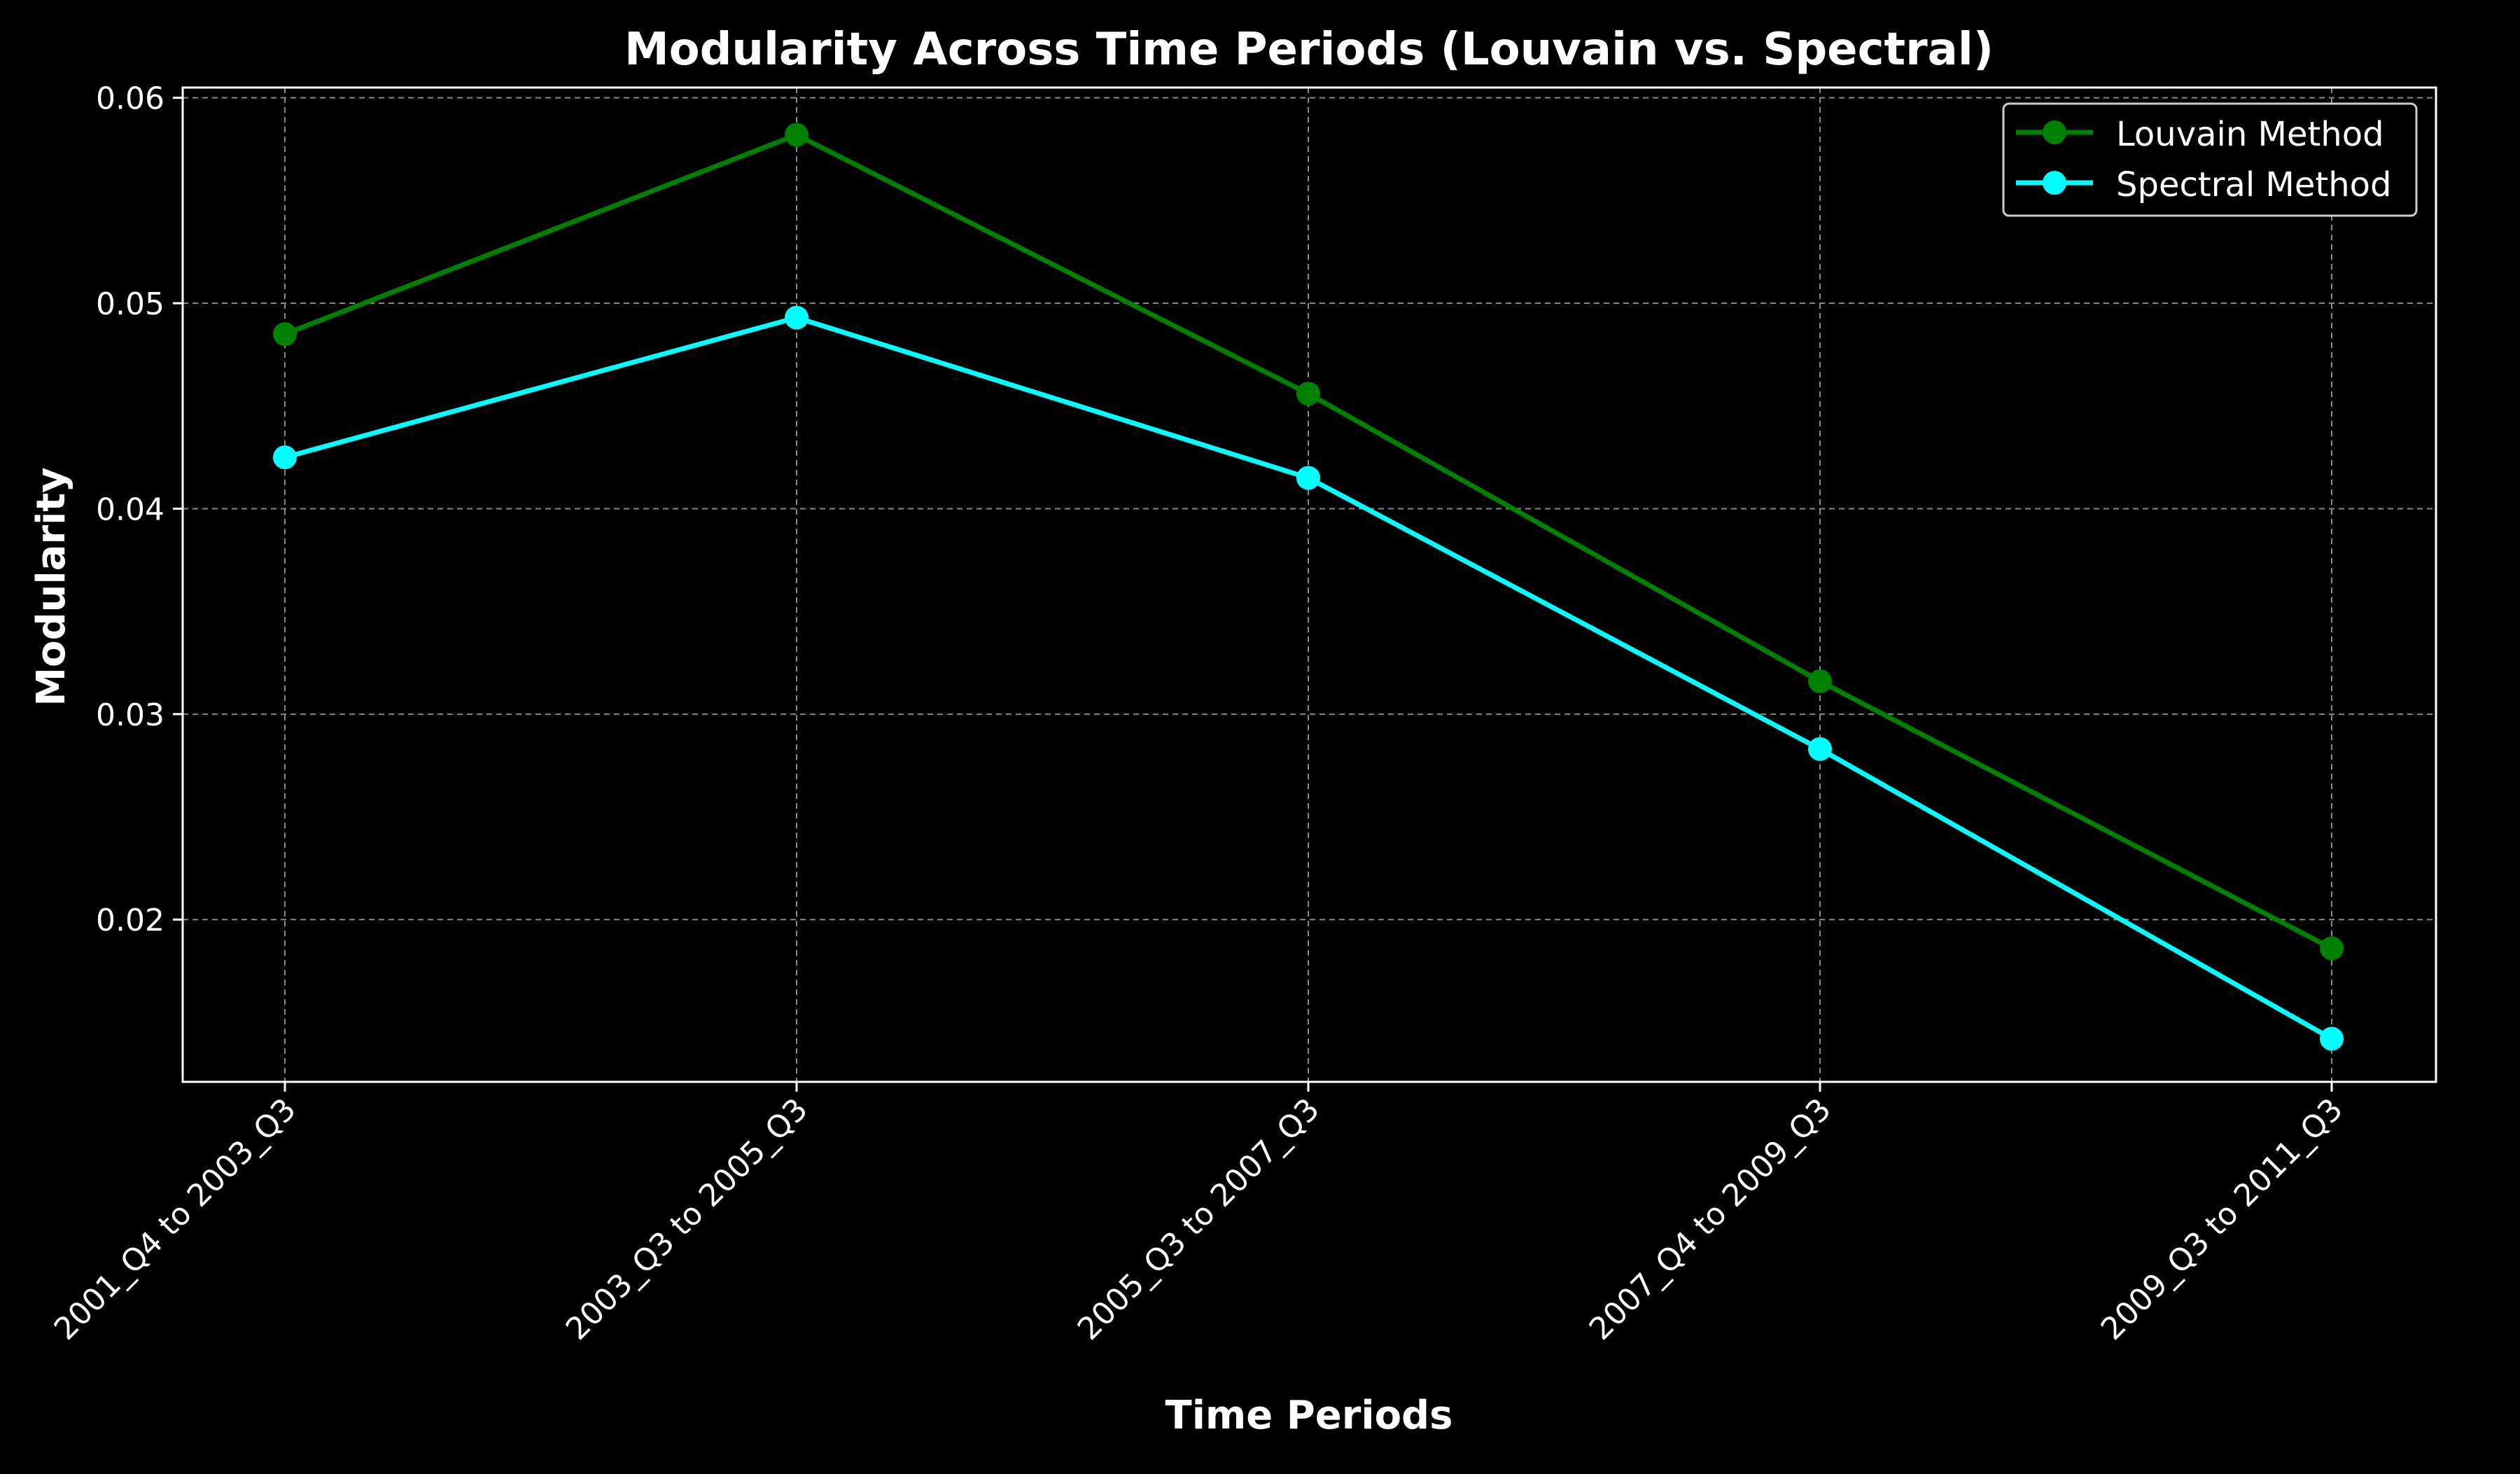 This screenshot has width=2520, height=1474. I want to click on legend-label-spectral: Spectral Method, so click(2253, 185).